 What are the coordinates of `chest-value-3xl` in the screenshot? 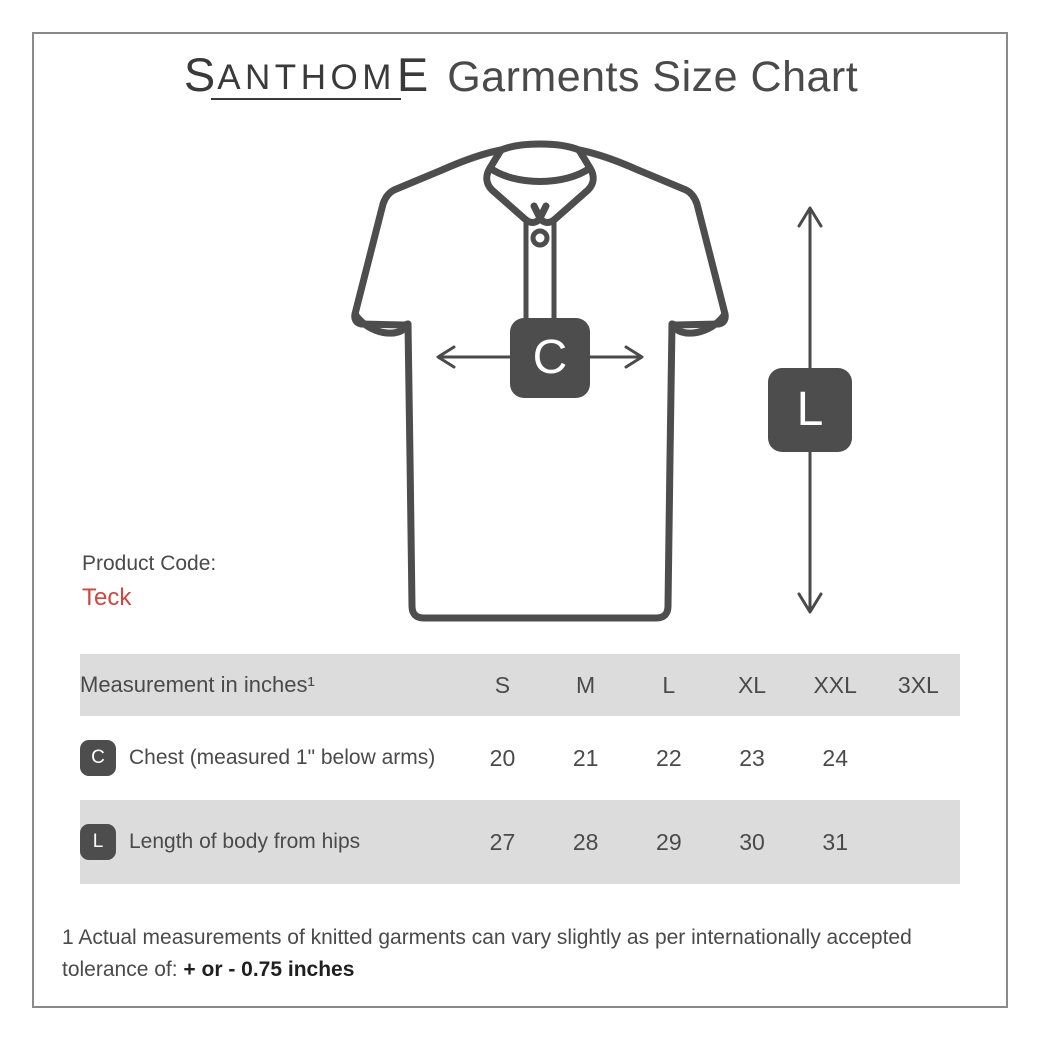 It's located at (918, 758).